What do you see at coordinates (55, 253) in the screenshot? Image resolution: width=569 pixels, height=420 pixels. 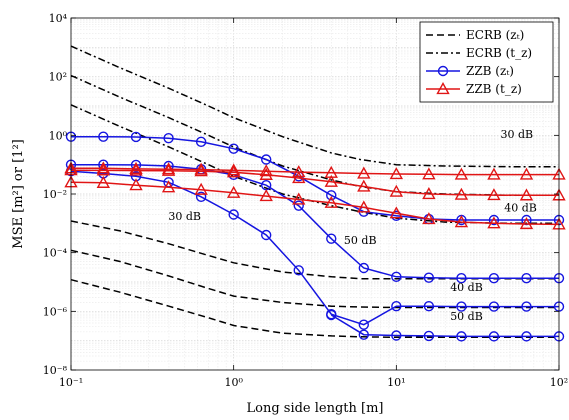 I see `y-tick-label: 10⁻⁴` at bounding box center [55, 253].